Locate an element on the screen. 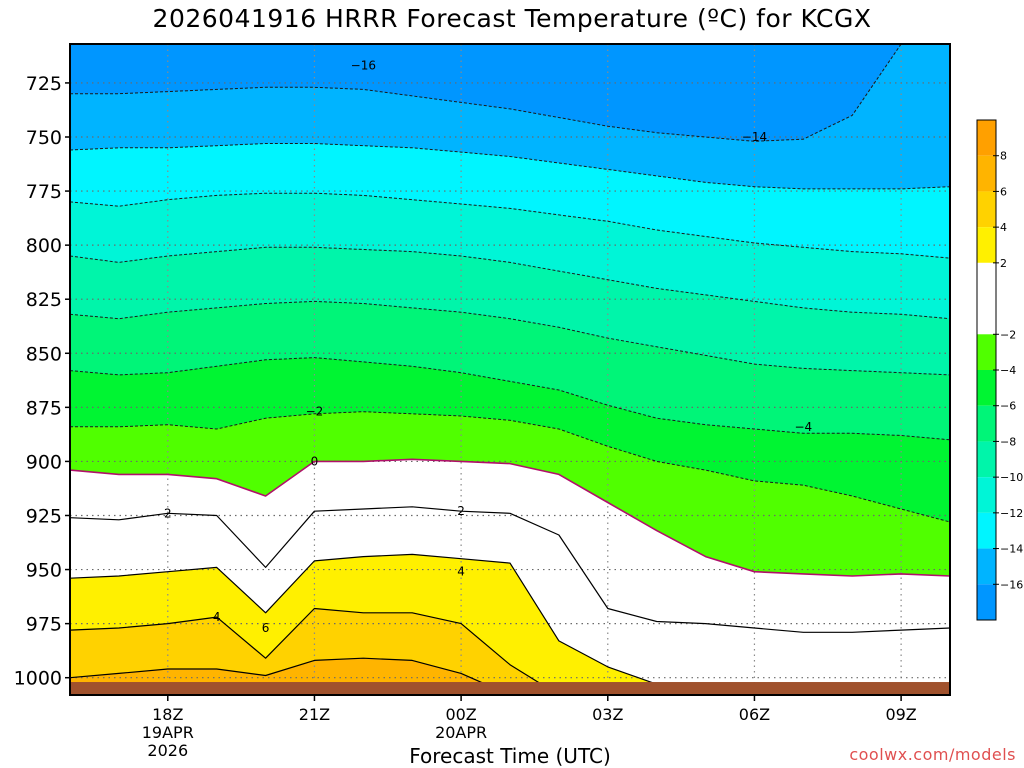 The height and width of the screenshot is (768, 1024). y-tick-label: 925 is located at coordinates (44, 516).